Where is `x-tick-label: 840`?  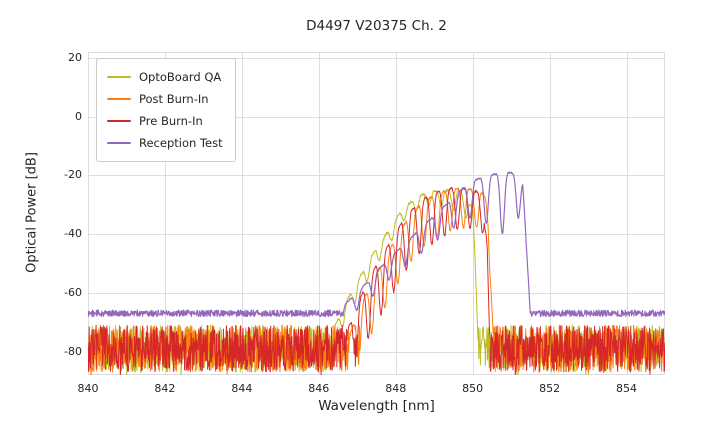 x-tick-label: 840 is located at coordinates (88, 388).